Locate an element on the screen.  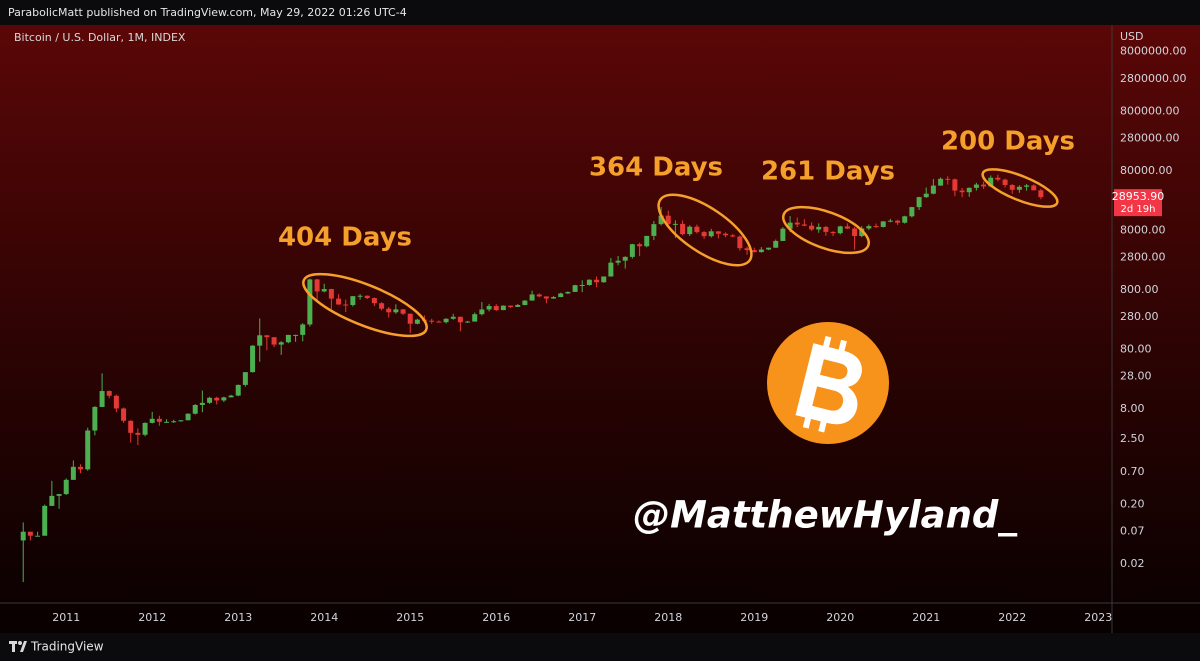
chart-title: Bitcoin / U.S. Dollar, 1M, INDEX is located at coordinates (100, 37).